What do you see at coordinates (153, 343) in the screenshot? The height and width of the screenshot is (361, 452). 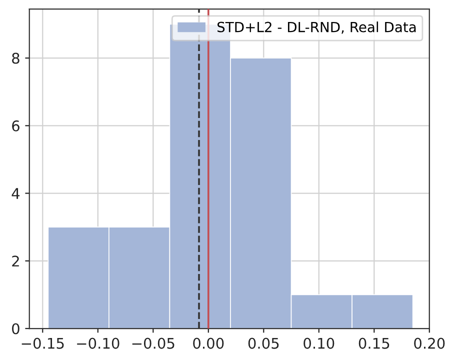 I see `x-tick-label: −0.05` at bounding box center [153, 343].